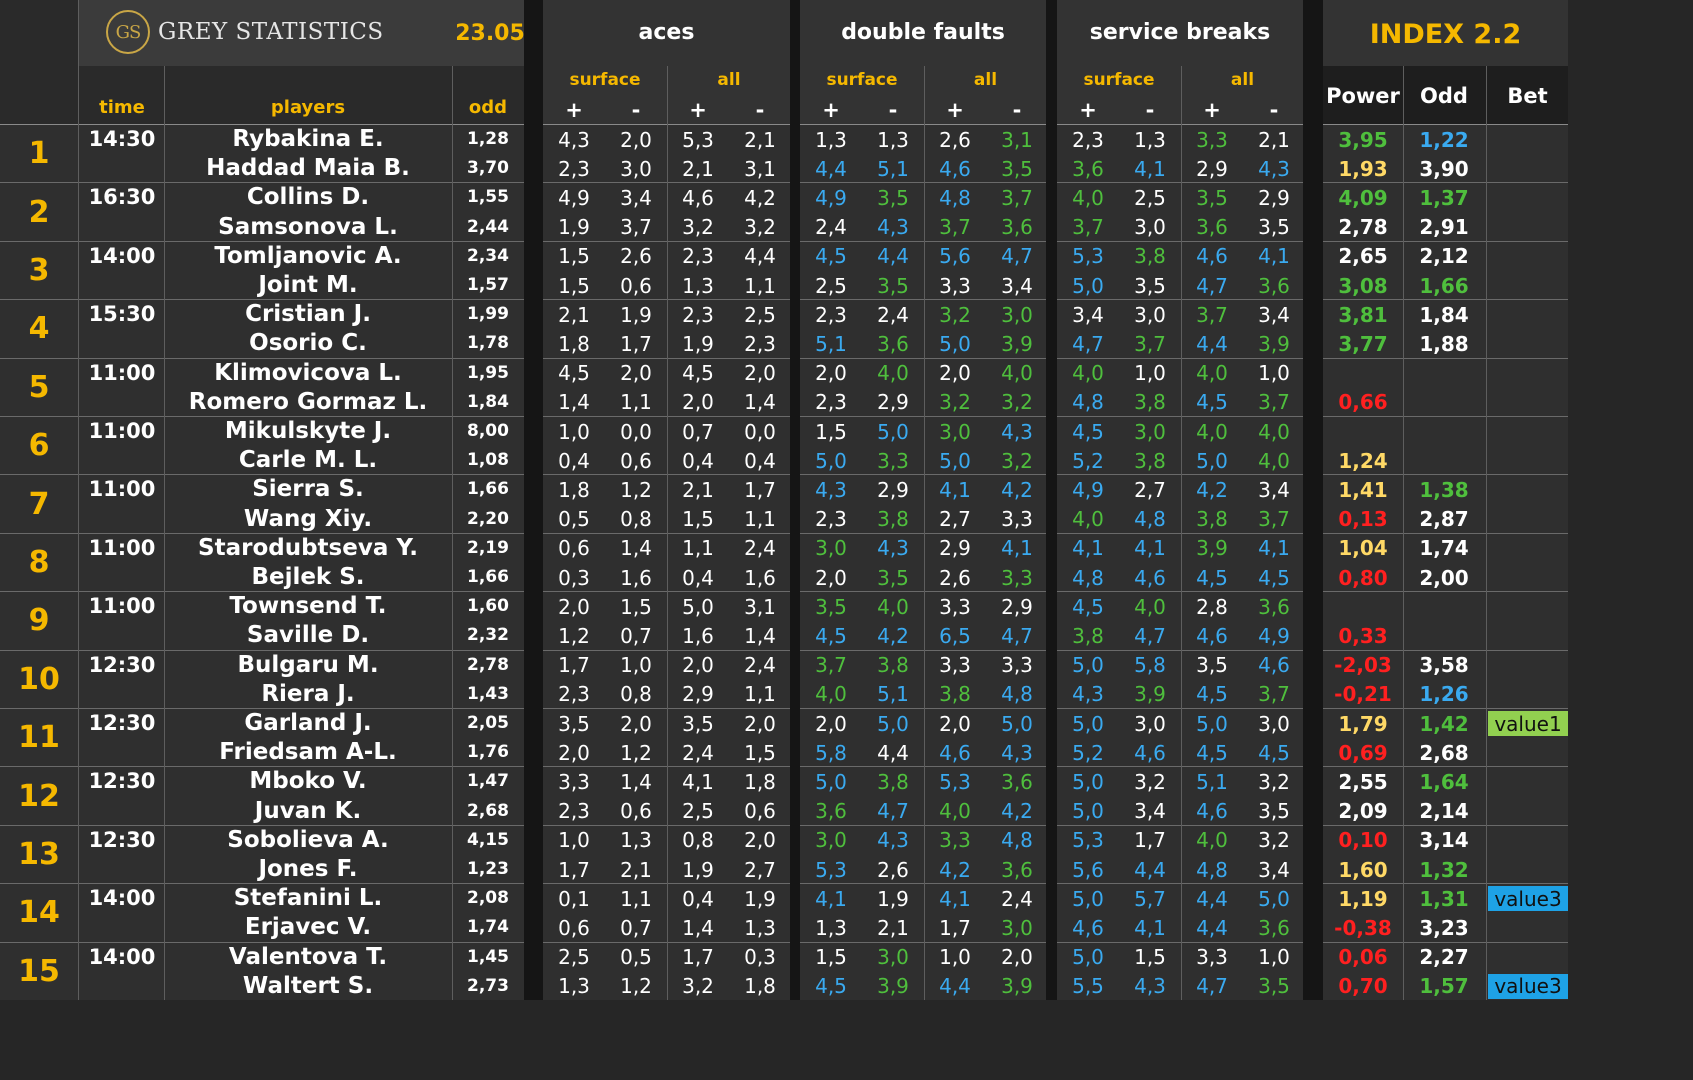  Describe the element at coordinates (831, 285) in the screenshot. I see `stat-value: 2,5` at that location.